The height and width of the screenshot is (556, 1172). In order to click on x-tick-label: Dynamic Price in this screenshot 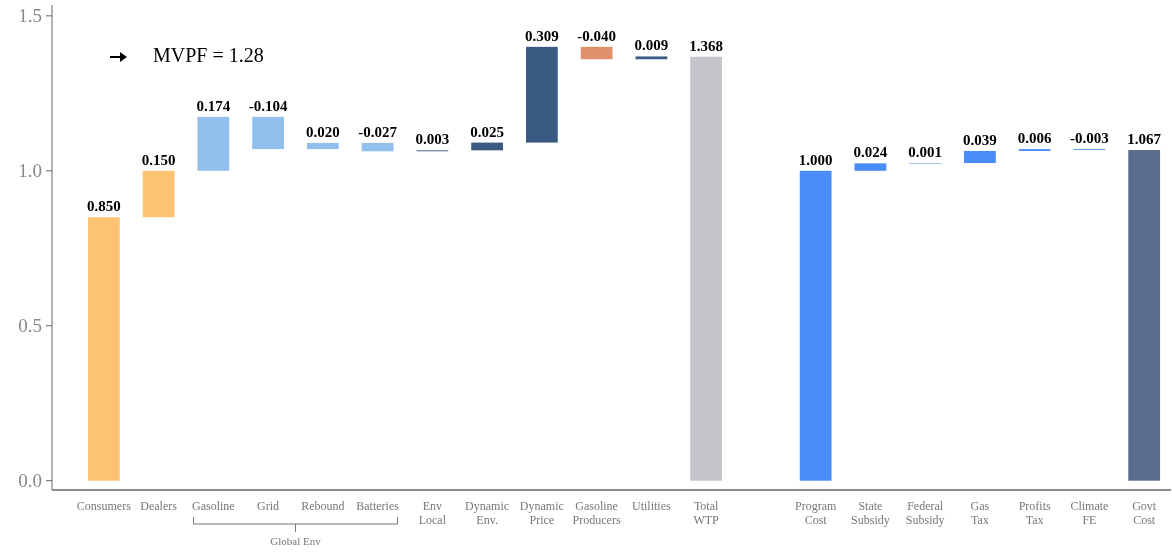, I will do `click(541, 513)`.